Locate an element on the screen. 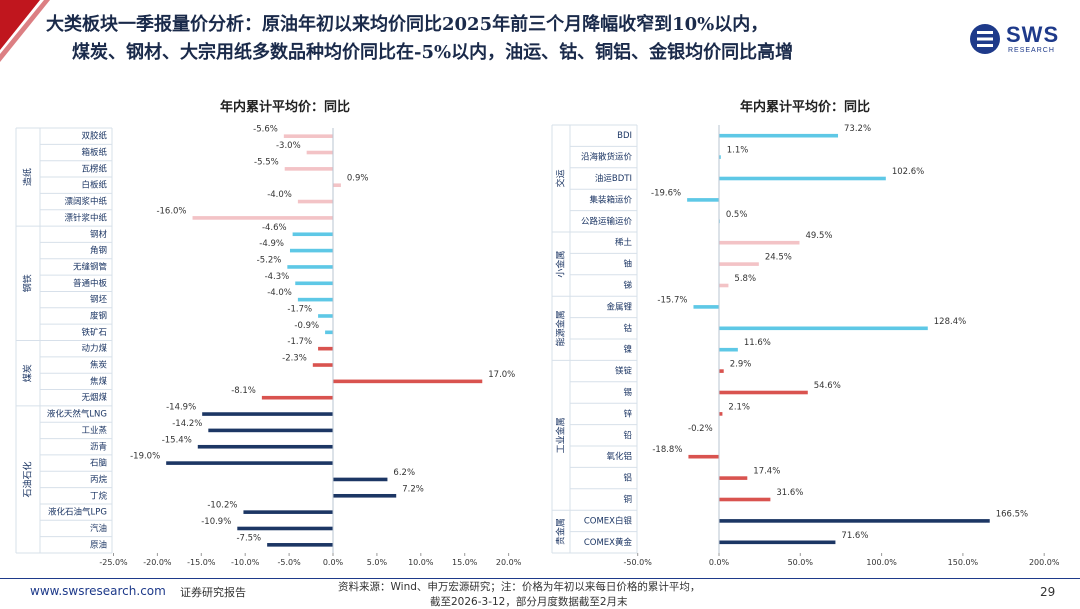 Image resolution: width=1080 pixels, height=609 pixels. data-label: -19.0% is located at coordinates (145, 457).